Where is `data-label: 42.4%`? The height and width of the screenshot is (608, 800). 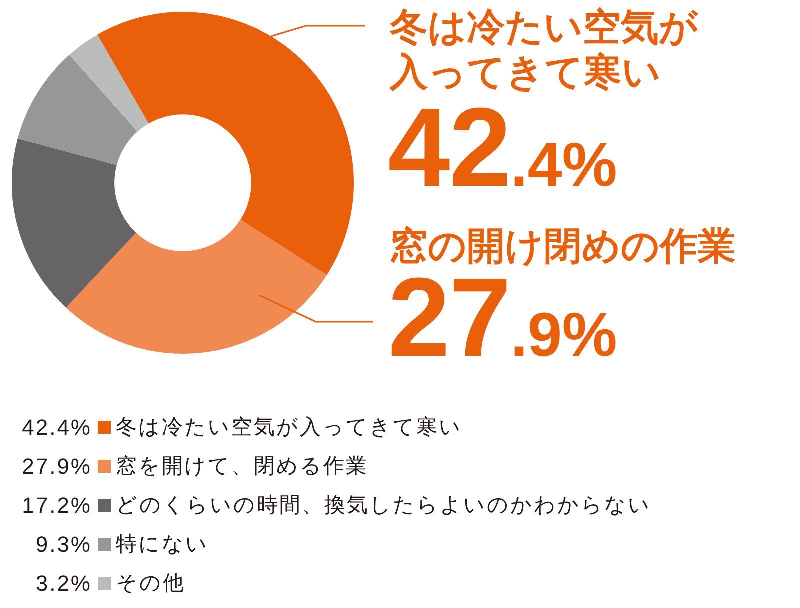
data-label: 42.4% is located at coordinates (56, 428).